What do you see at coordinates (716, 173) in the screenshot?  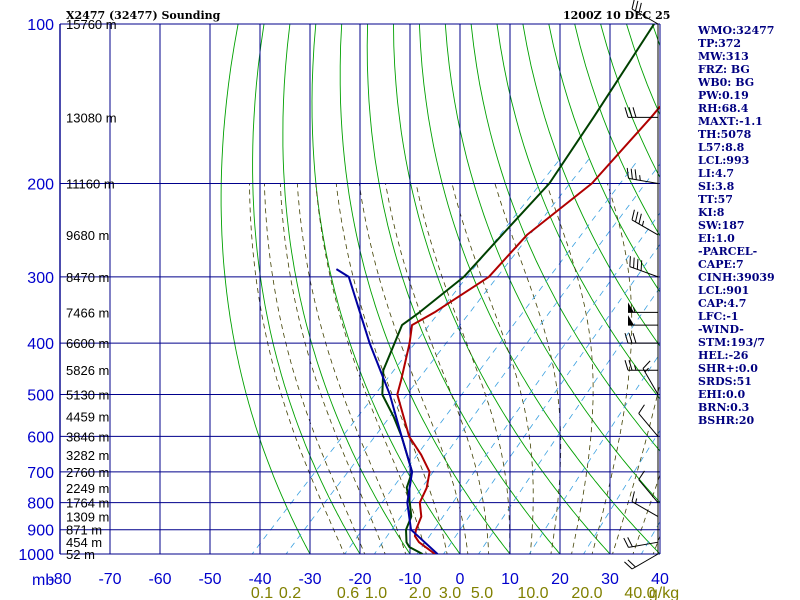 I see `index-line: LI:4.7` at bounding box center [716, 173].